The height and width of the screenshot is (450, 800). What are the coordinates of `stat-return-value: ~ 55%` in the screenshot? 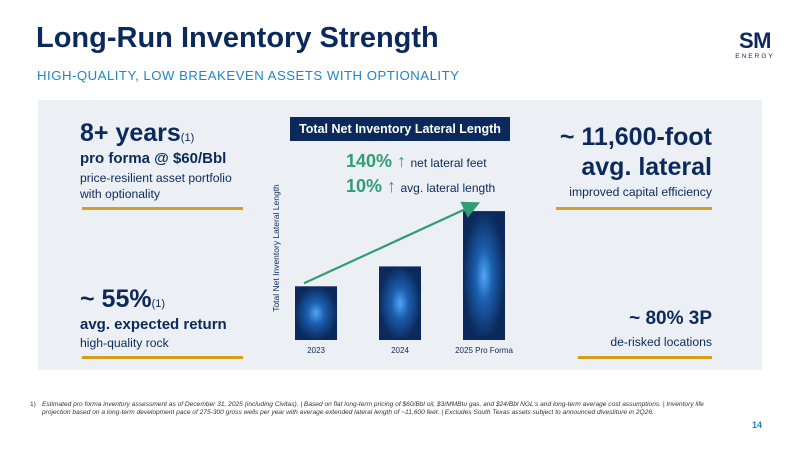 It's located at (116, 299).